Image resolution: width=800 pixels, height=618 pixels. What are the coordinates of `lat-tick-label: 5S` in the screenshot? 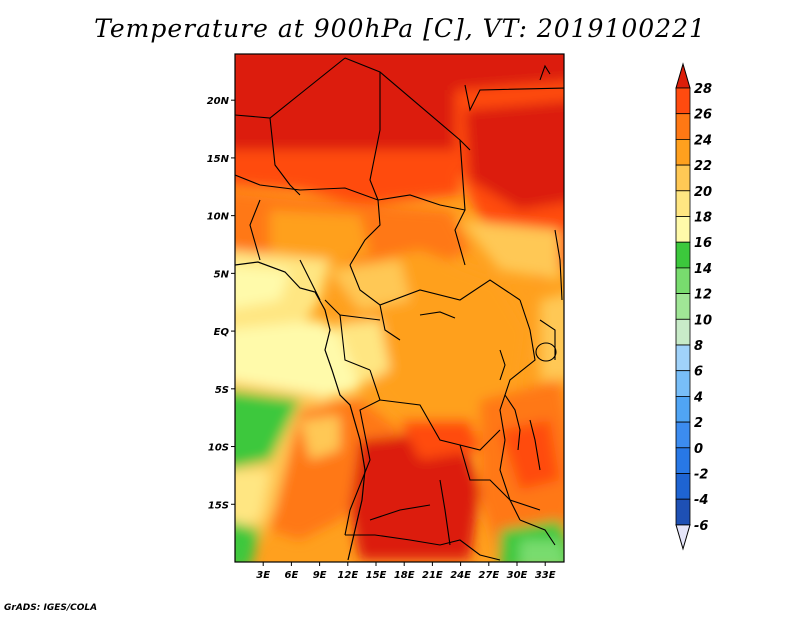 It's located at (222, 390).